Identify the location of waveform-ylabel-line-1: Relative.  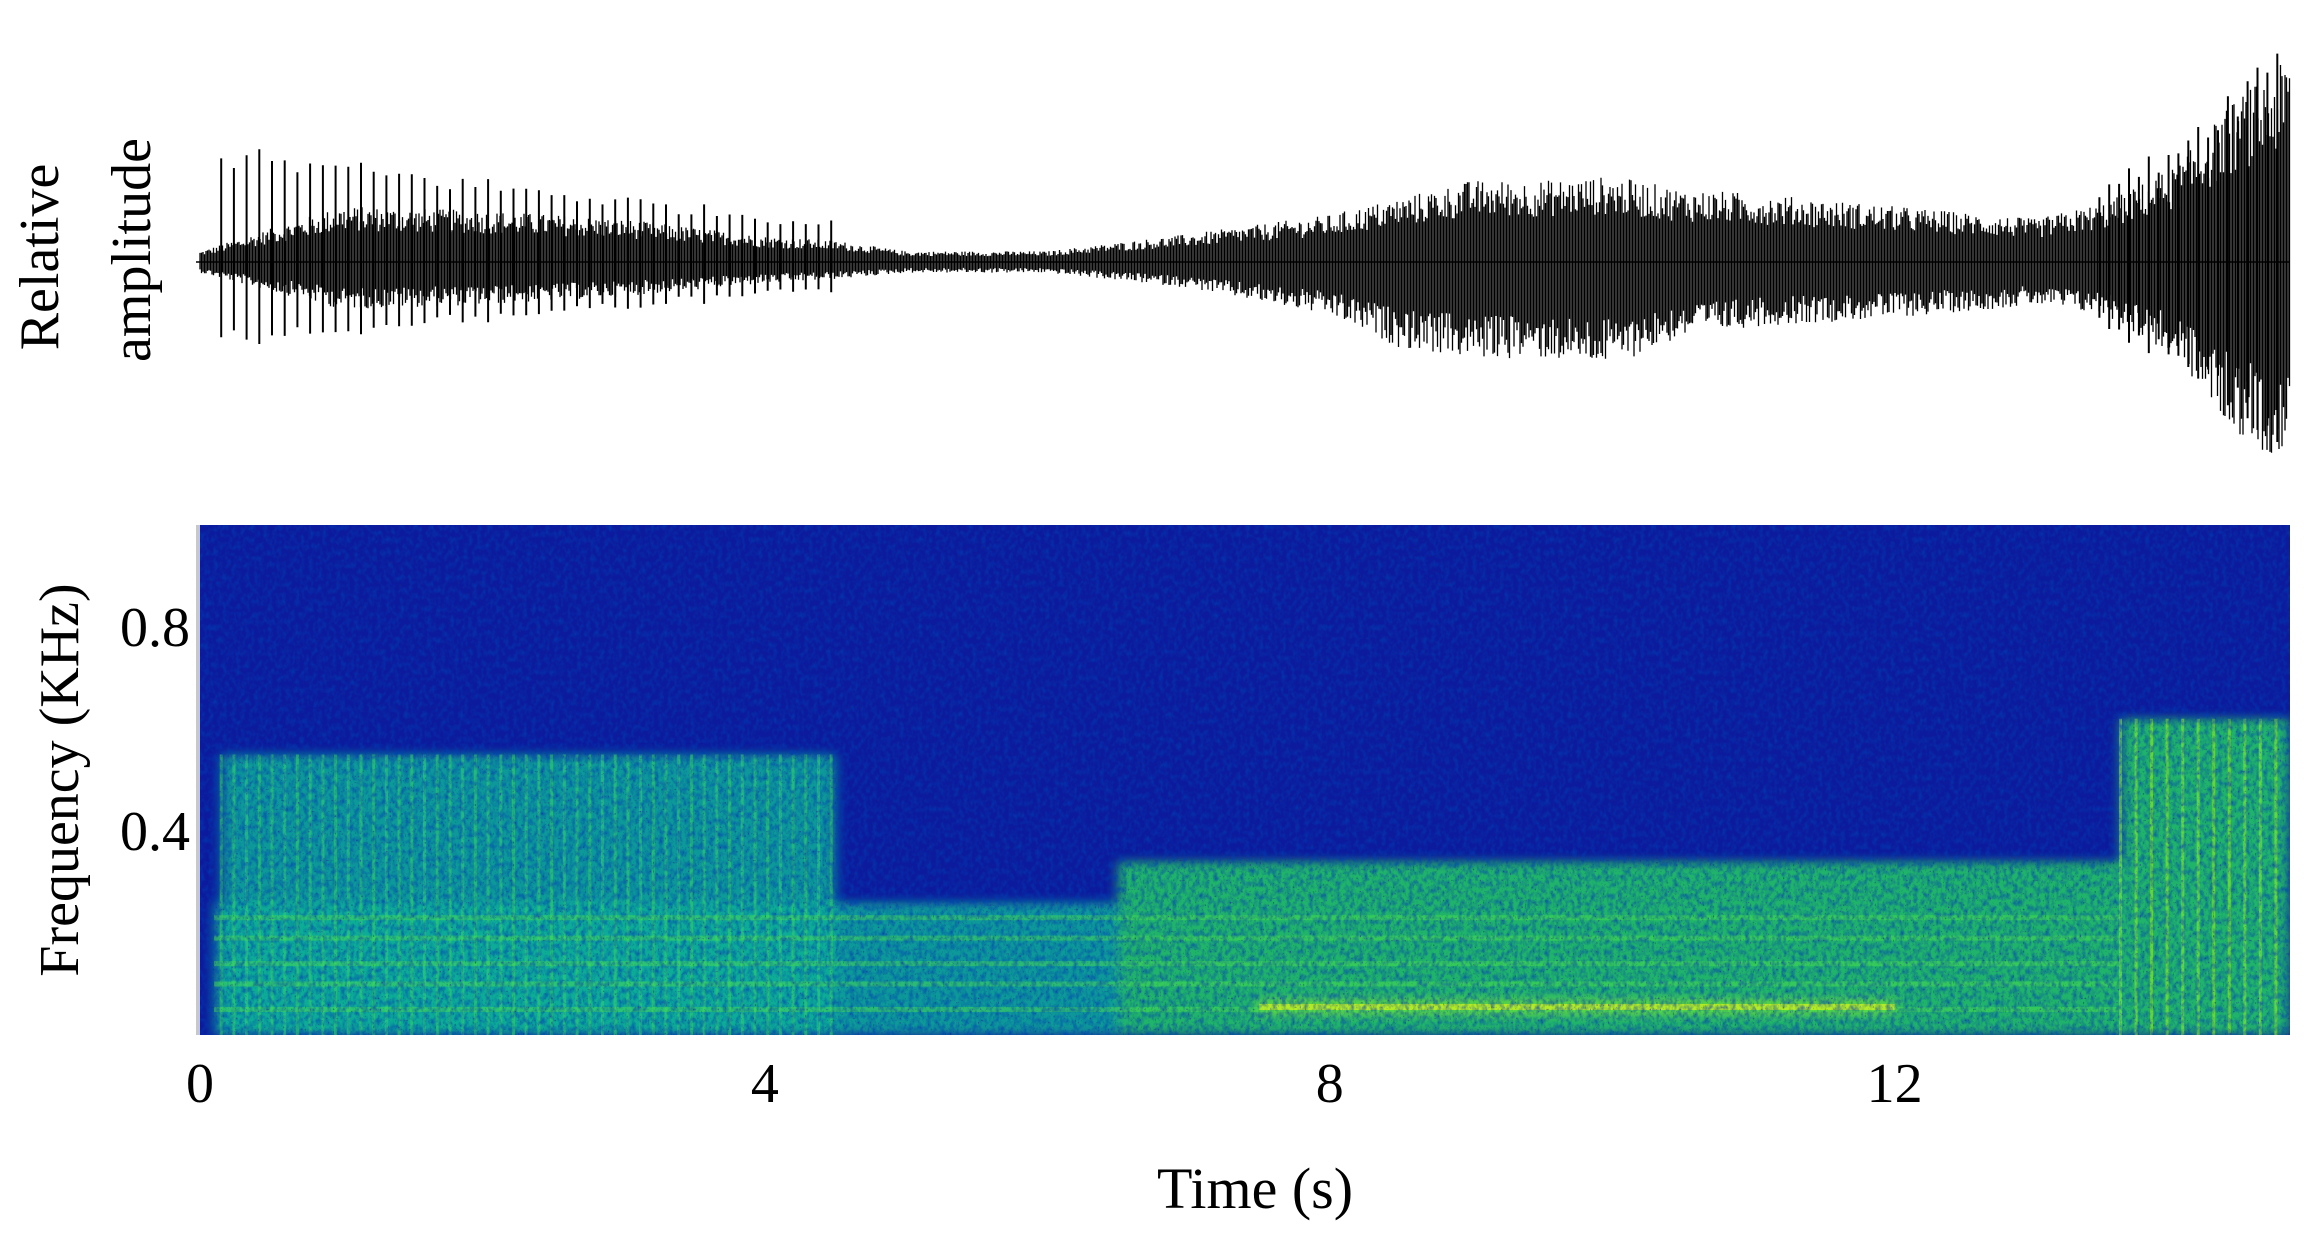
(40, 257).